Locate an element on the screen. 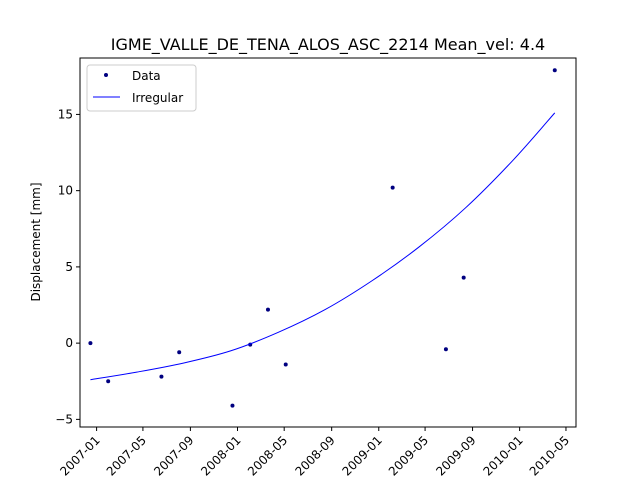 The height and width of the screenshot is (480, 640). y-tick-label: 5 is located at coordinates (69, 267).